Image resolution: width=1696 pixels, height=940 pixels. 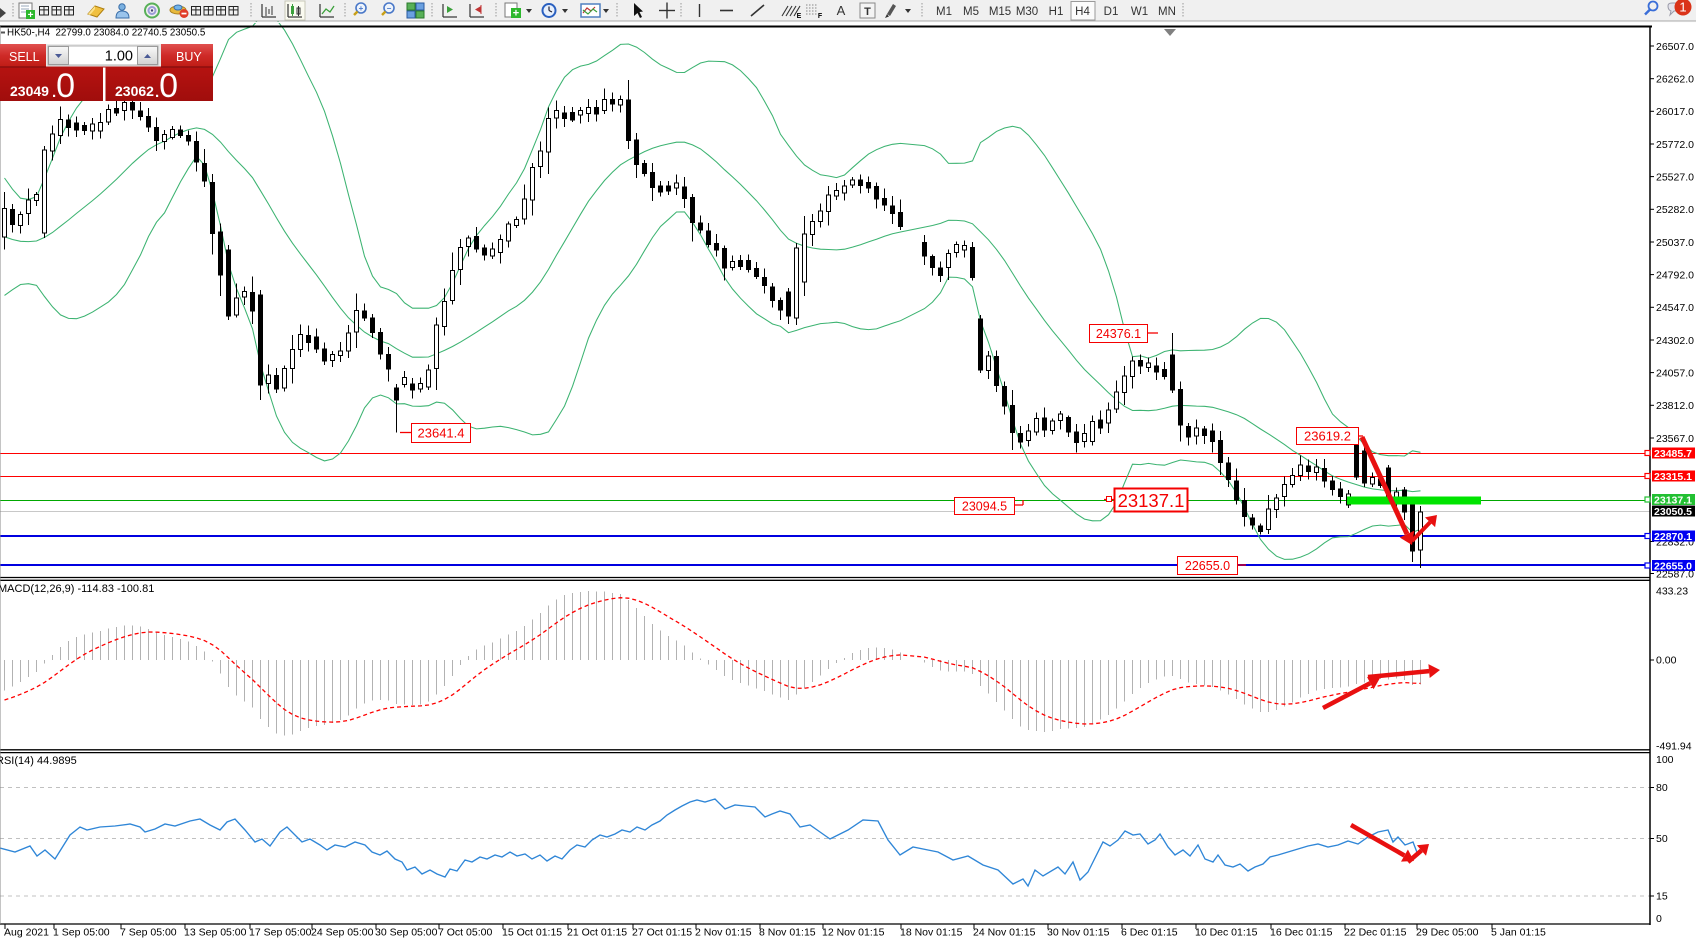 I want to click on svg-text: 23619.2, so click(x=1327, y=436).